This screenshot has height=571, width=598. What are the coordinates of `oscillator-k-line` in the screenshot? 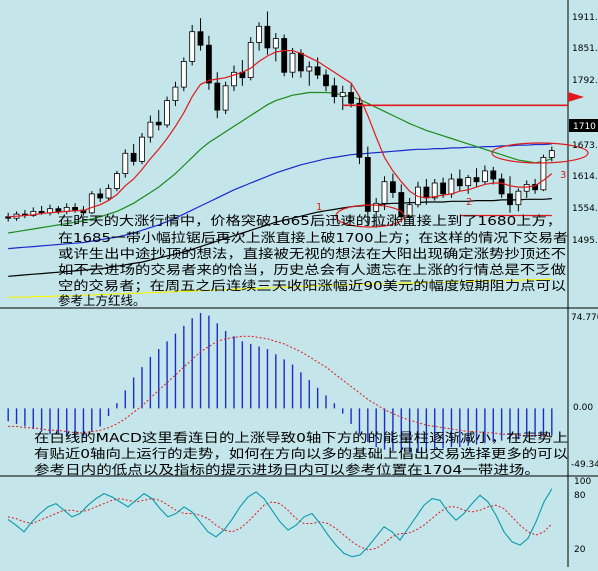 It's located at (280, 523).